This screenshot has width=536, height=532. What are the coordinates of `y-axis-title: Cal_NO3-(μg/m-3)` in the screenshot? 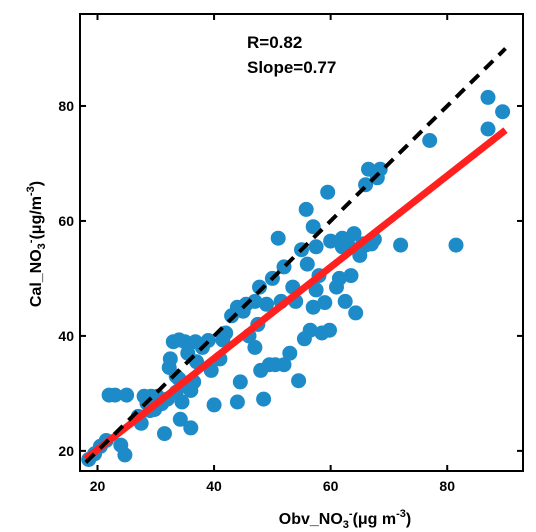 It's located at (36, 244).